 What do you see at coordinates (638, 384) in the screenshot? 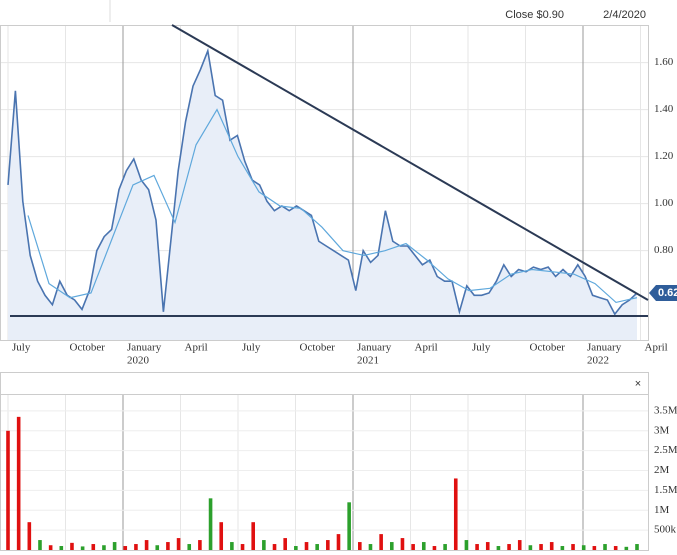
I see `close-button: ×` at bounding box center [638, 384].